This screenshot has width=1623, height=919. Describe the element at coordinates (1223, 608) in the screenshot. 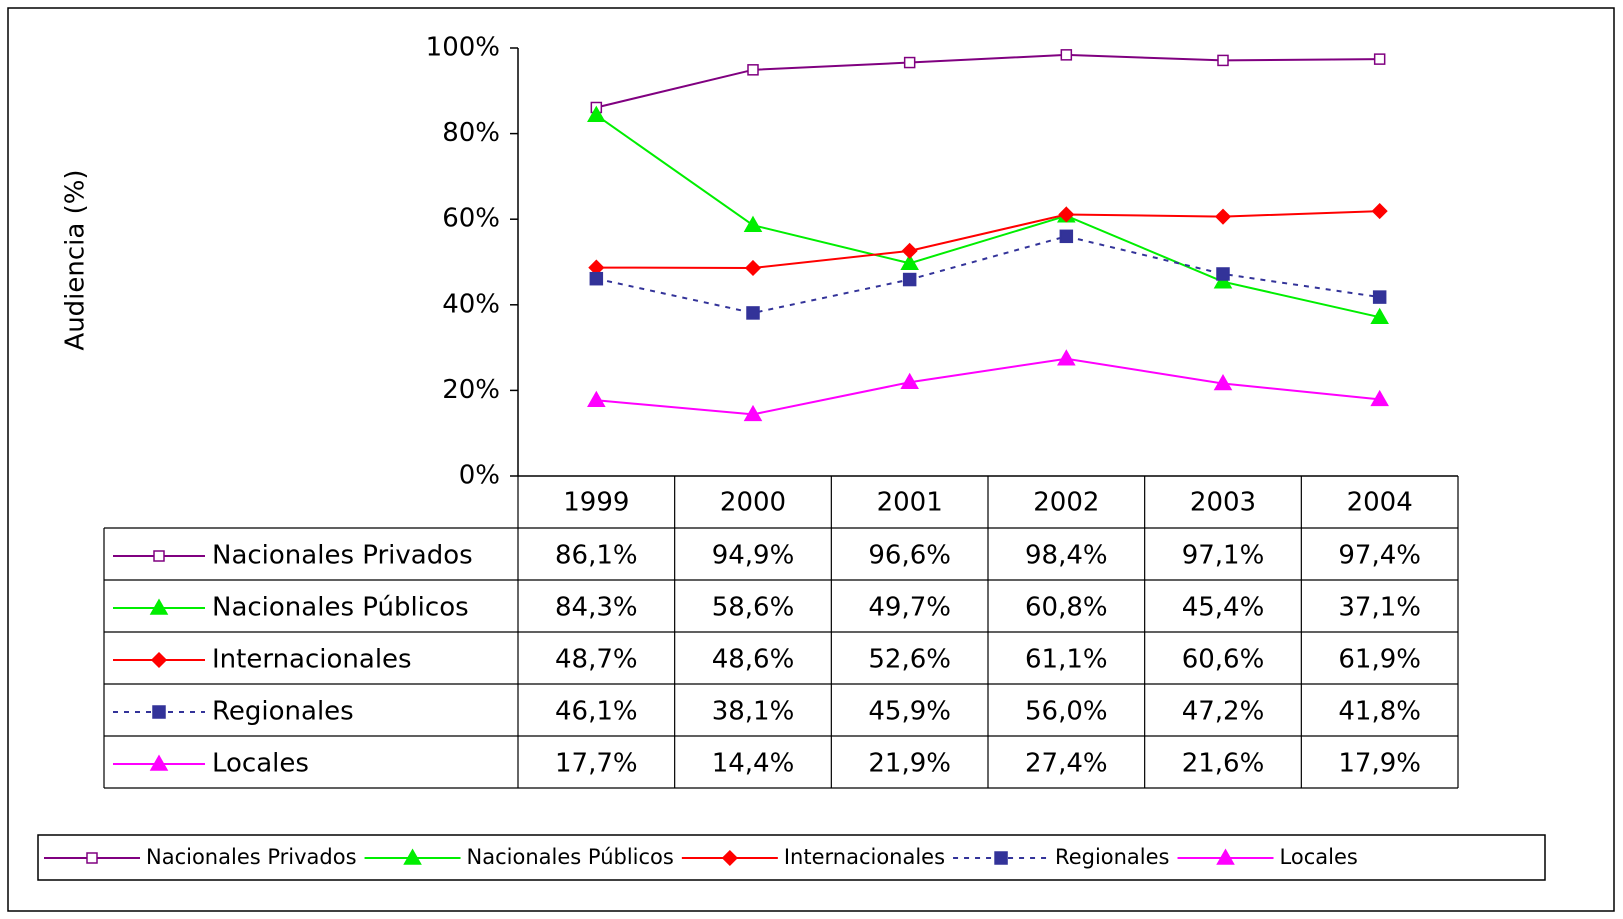

I see `table-cell: 45,4%` at that location.